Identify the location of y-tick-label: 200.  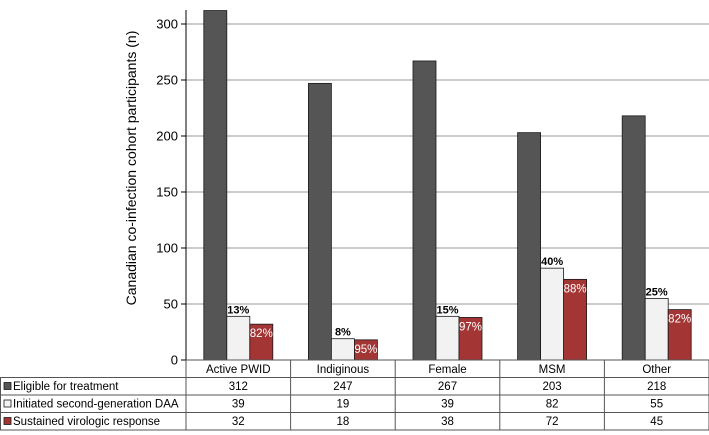
(167, 136).